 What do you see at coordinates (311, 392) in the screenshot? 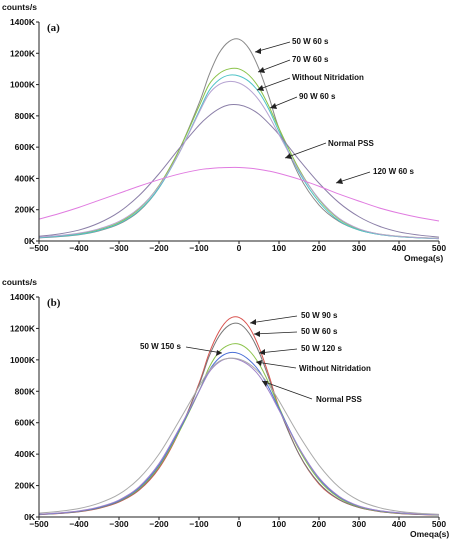
I see `panel-b-annotation-5: Normal PSS` at bounding box center [311, 392].